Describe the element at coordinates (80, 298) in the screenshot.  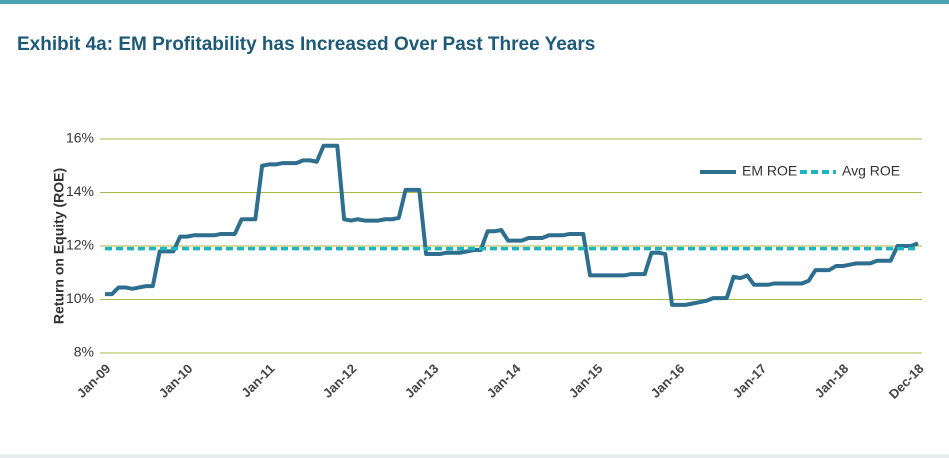
I see `y-tick-label: 10%` at that location.